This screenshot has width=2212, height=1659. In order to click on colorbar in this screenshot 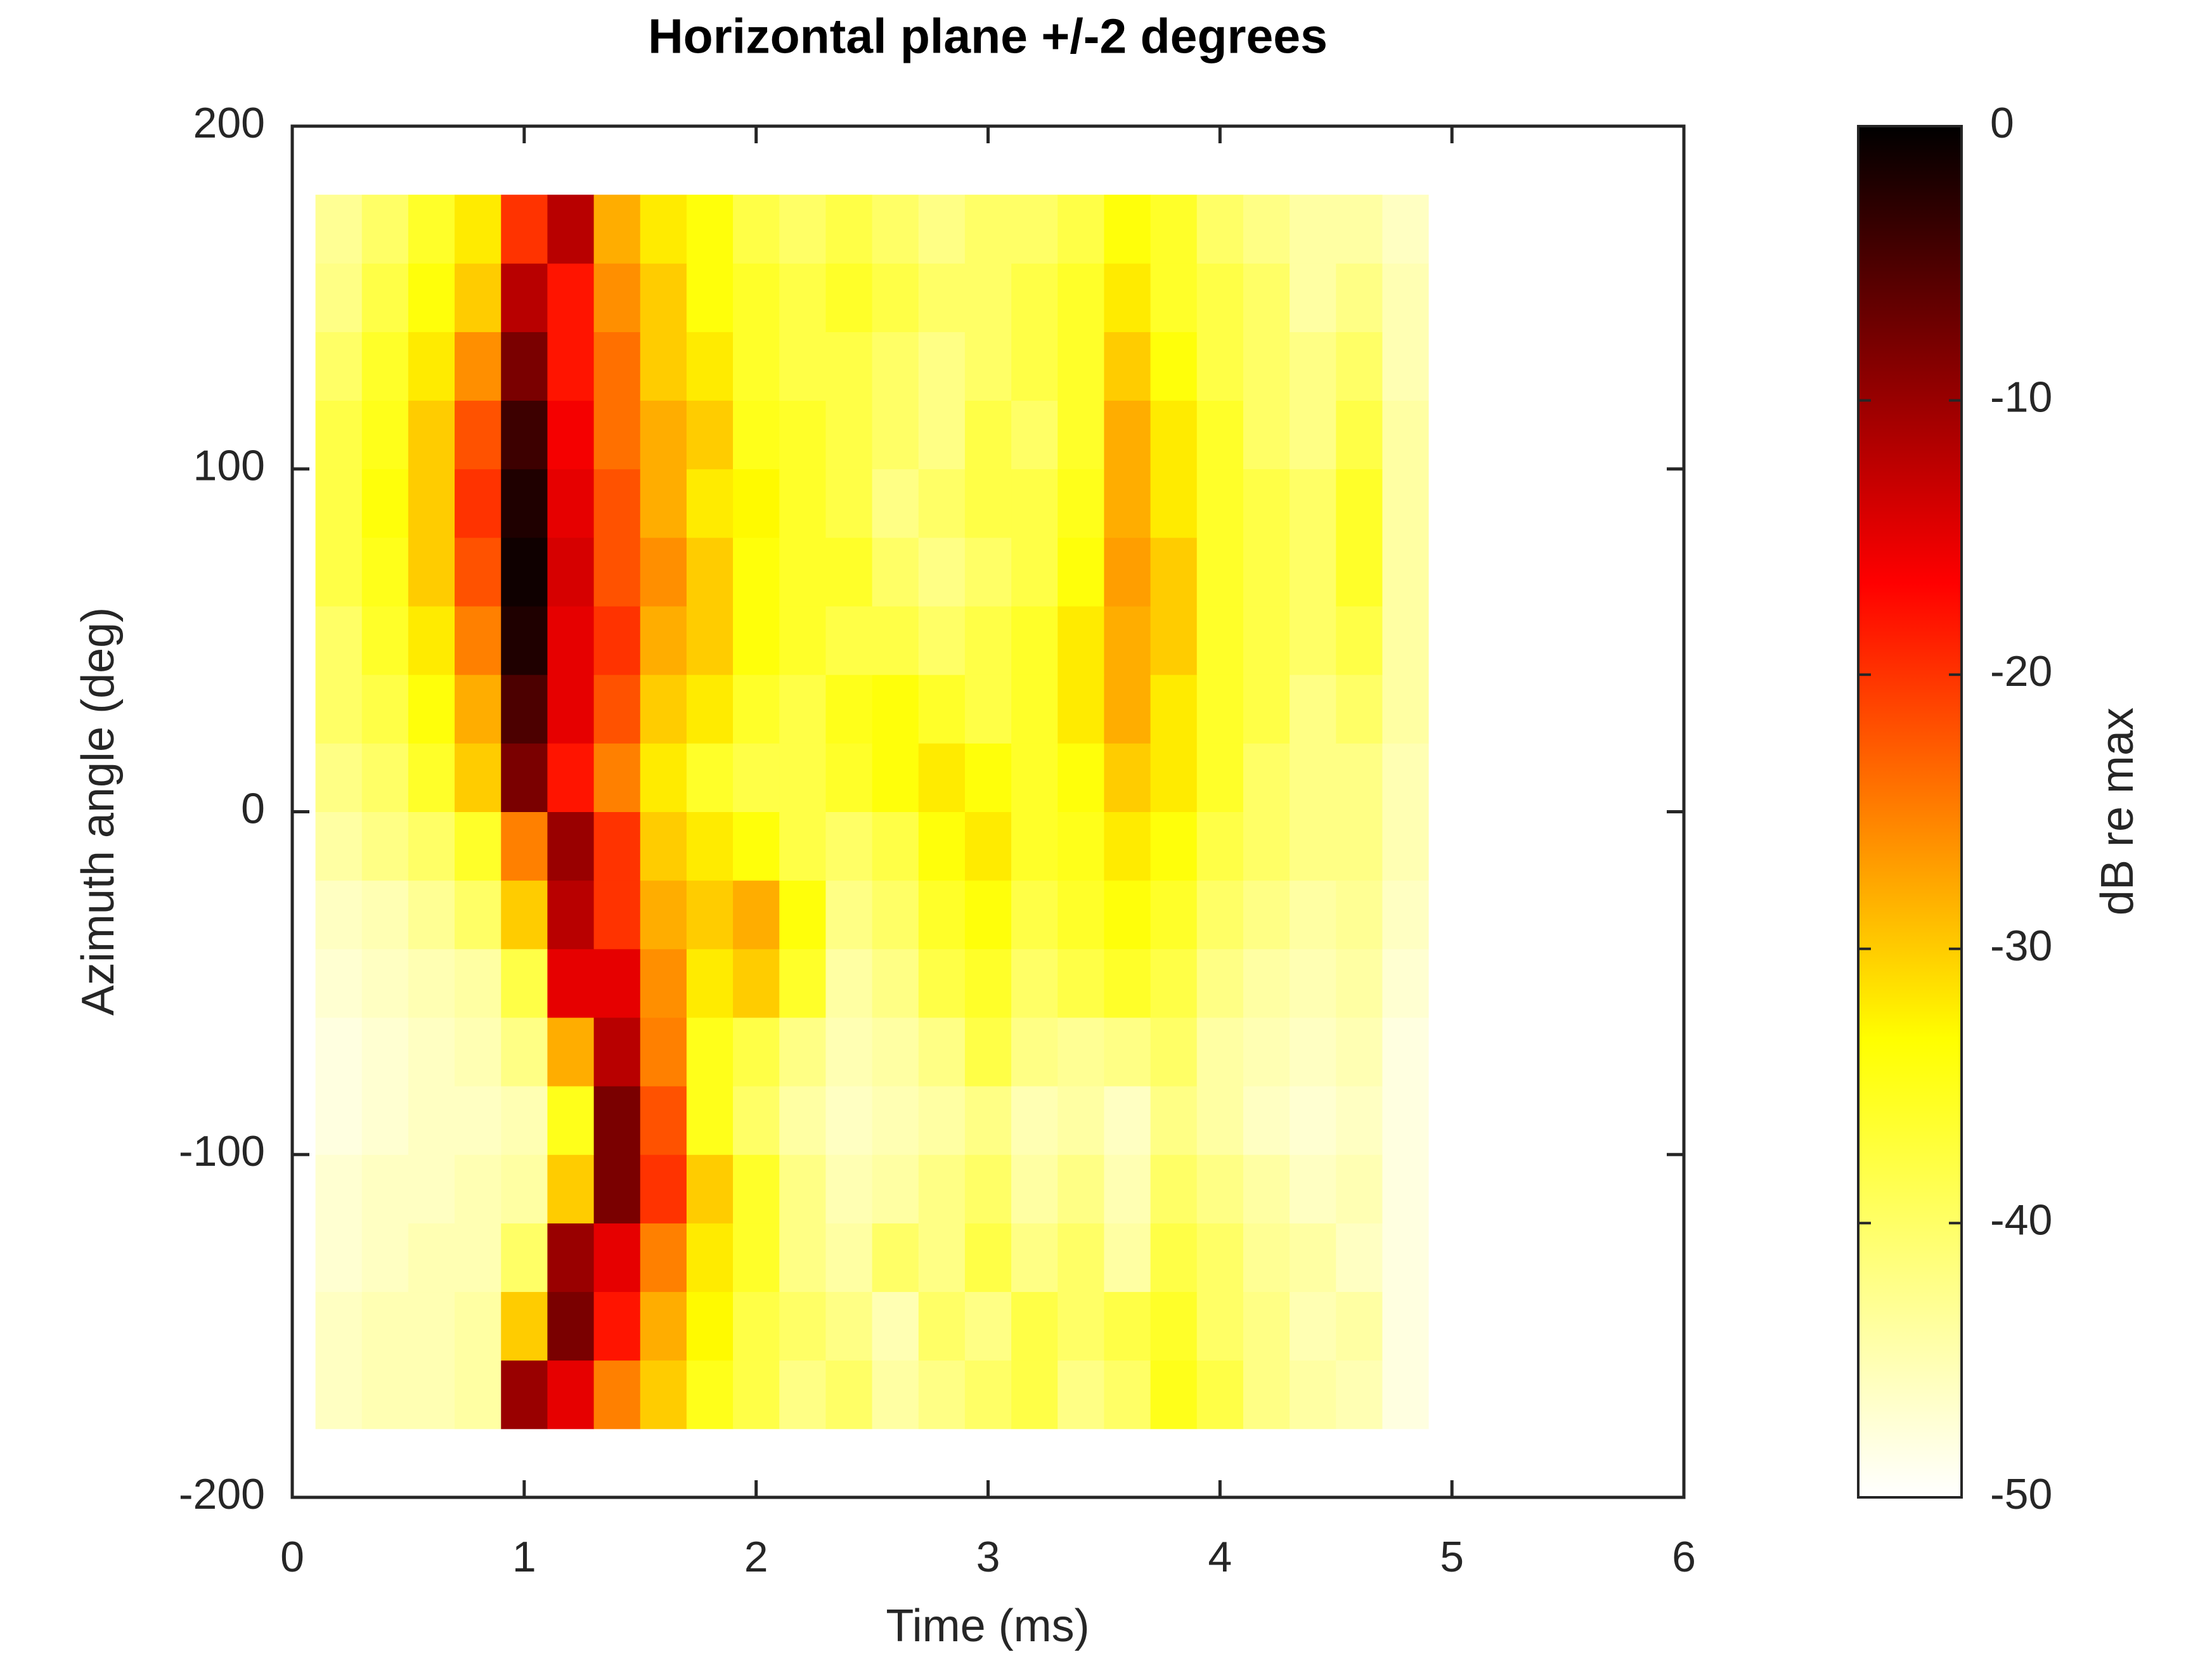, I will do `click(1910, 812)`.